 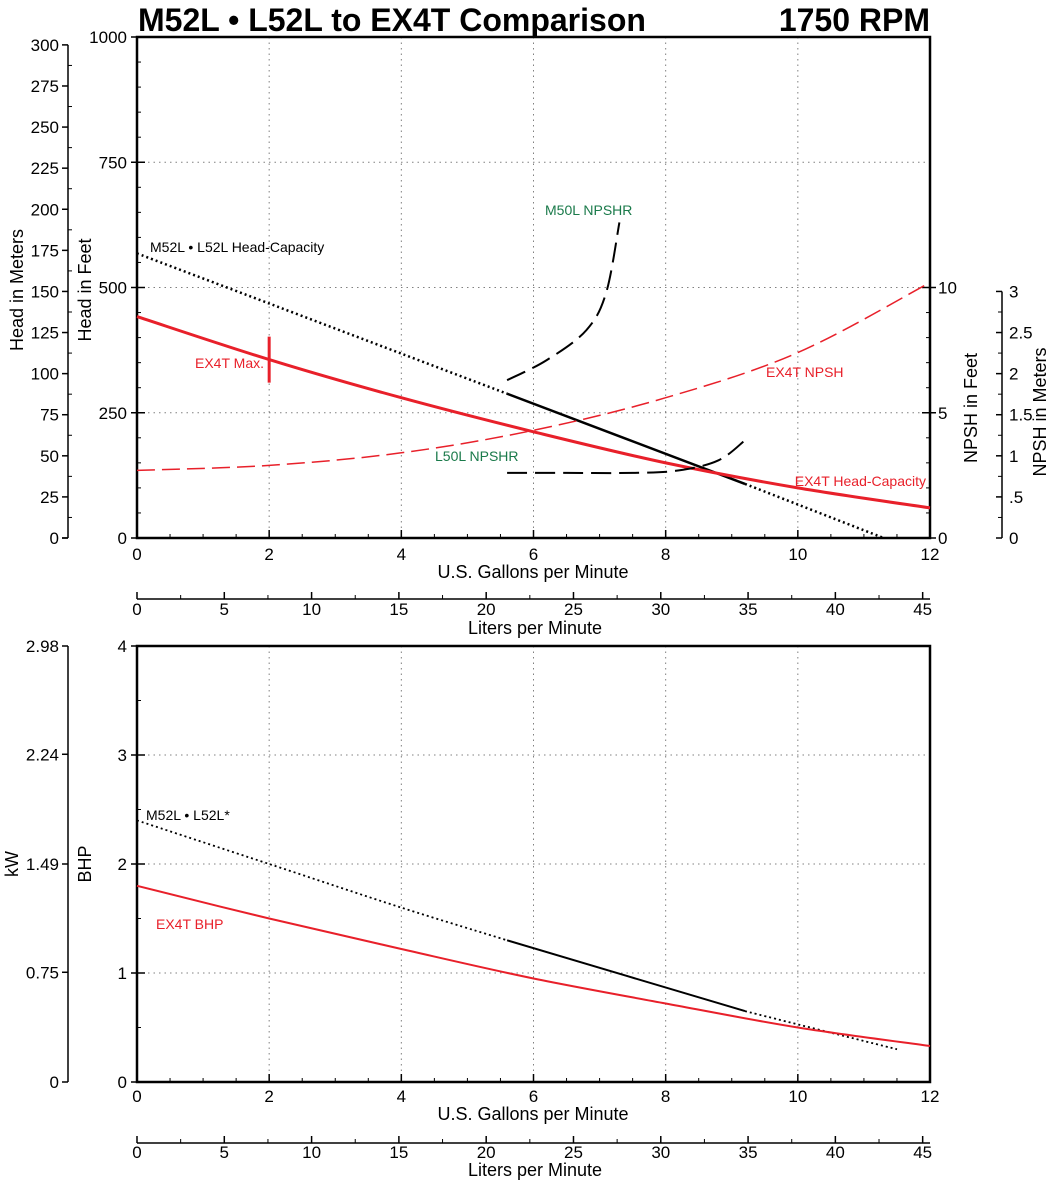 What do you see at coordinates (947, 288) in the screenshot?
I see `npsh-tick-label: 10` at bounding box center [947, 288].